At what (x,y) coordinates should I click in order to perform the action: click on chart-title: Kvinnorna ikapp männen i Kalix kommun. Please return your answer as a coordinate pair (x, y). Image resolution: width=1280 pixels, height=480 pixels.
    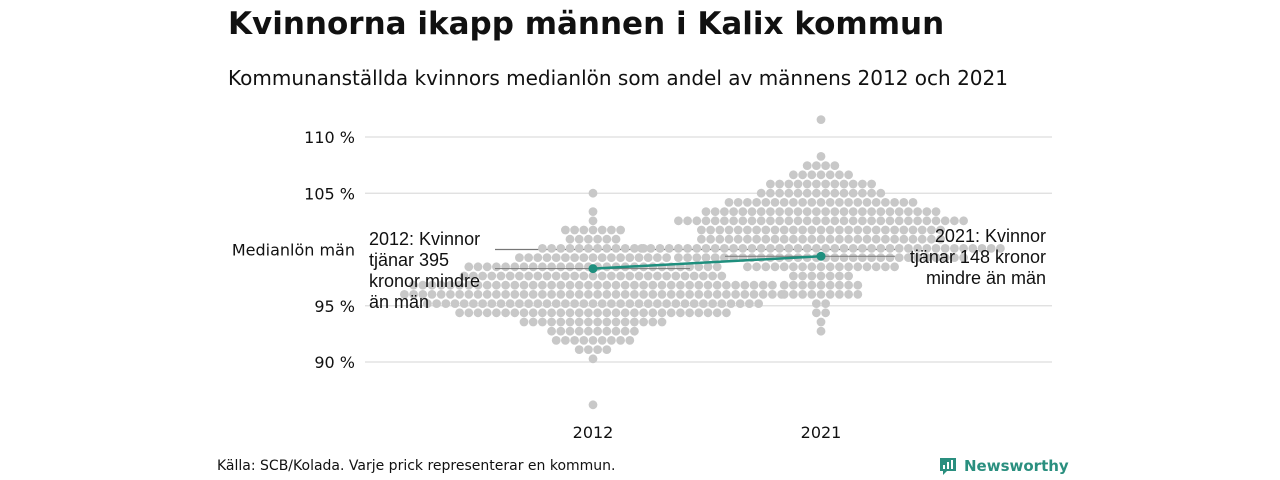
    Looking at the image, I should click on (586, 24).